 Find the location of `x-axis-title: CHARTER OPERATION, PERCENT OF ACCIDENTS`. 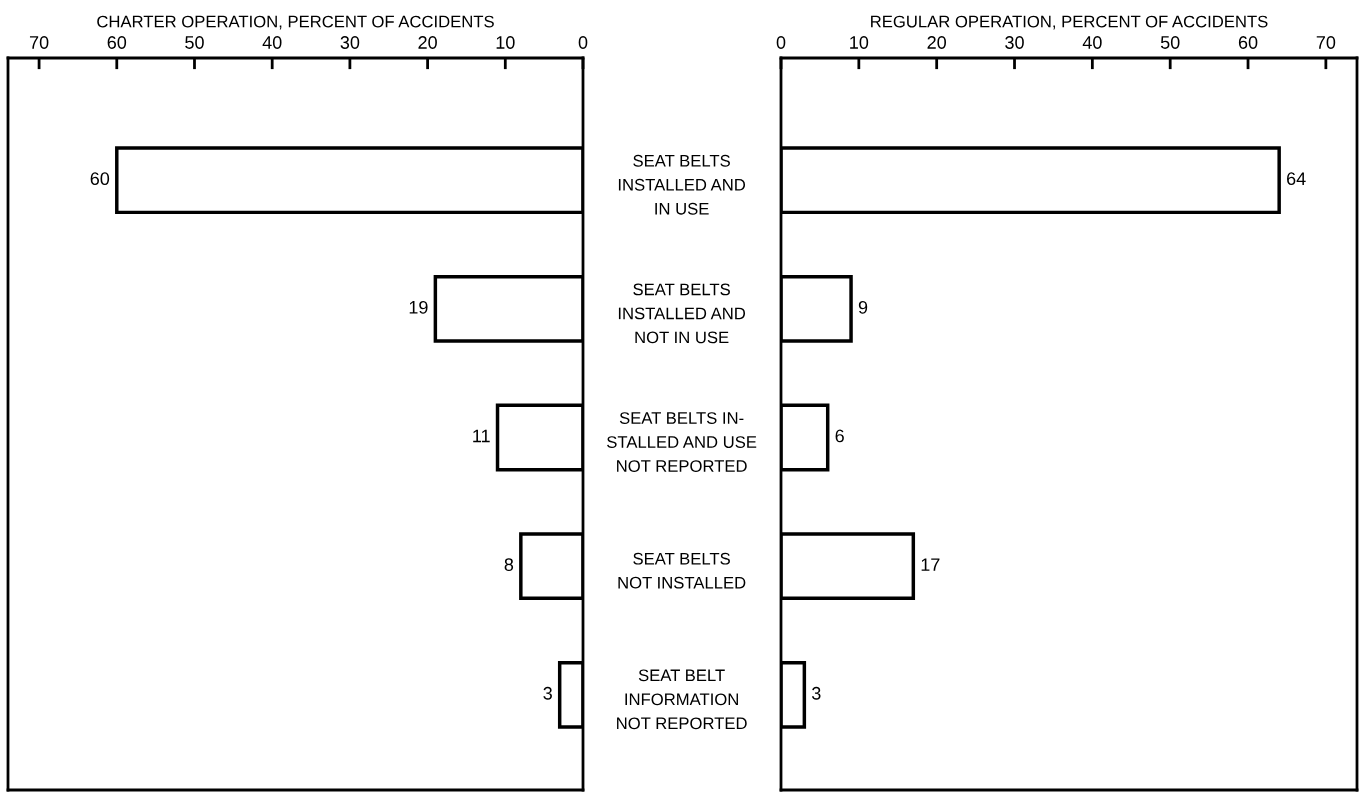

x-axis-title: CHARTER OPERATION, PERCENT OF ACCIDENTS is located at coordinates (295, 22).